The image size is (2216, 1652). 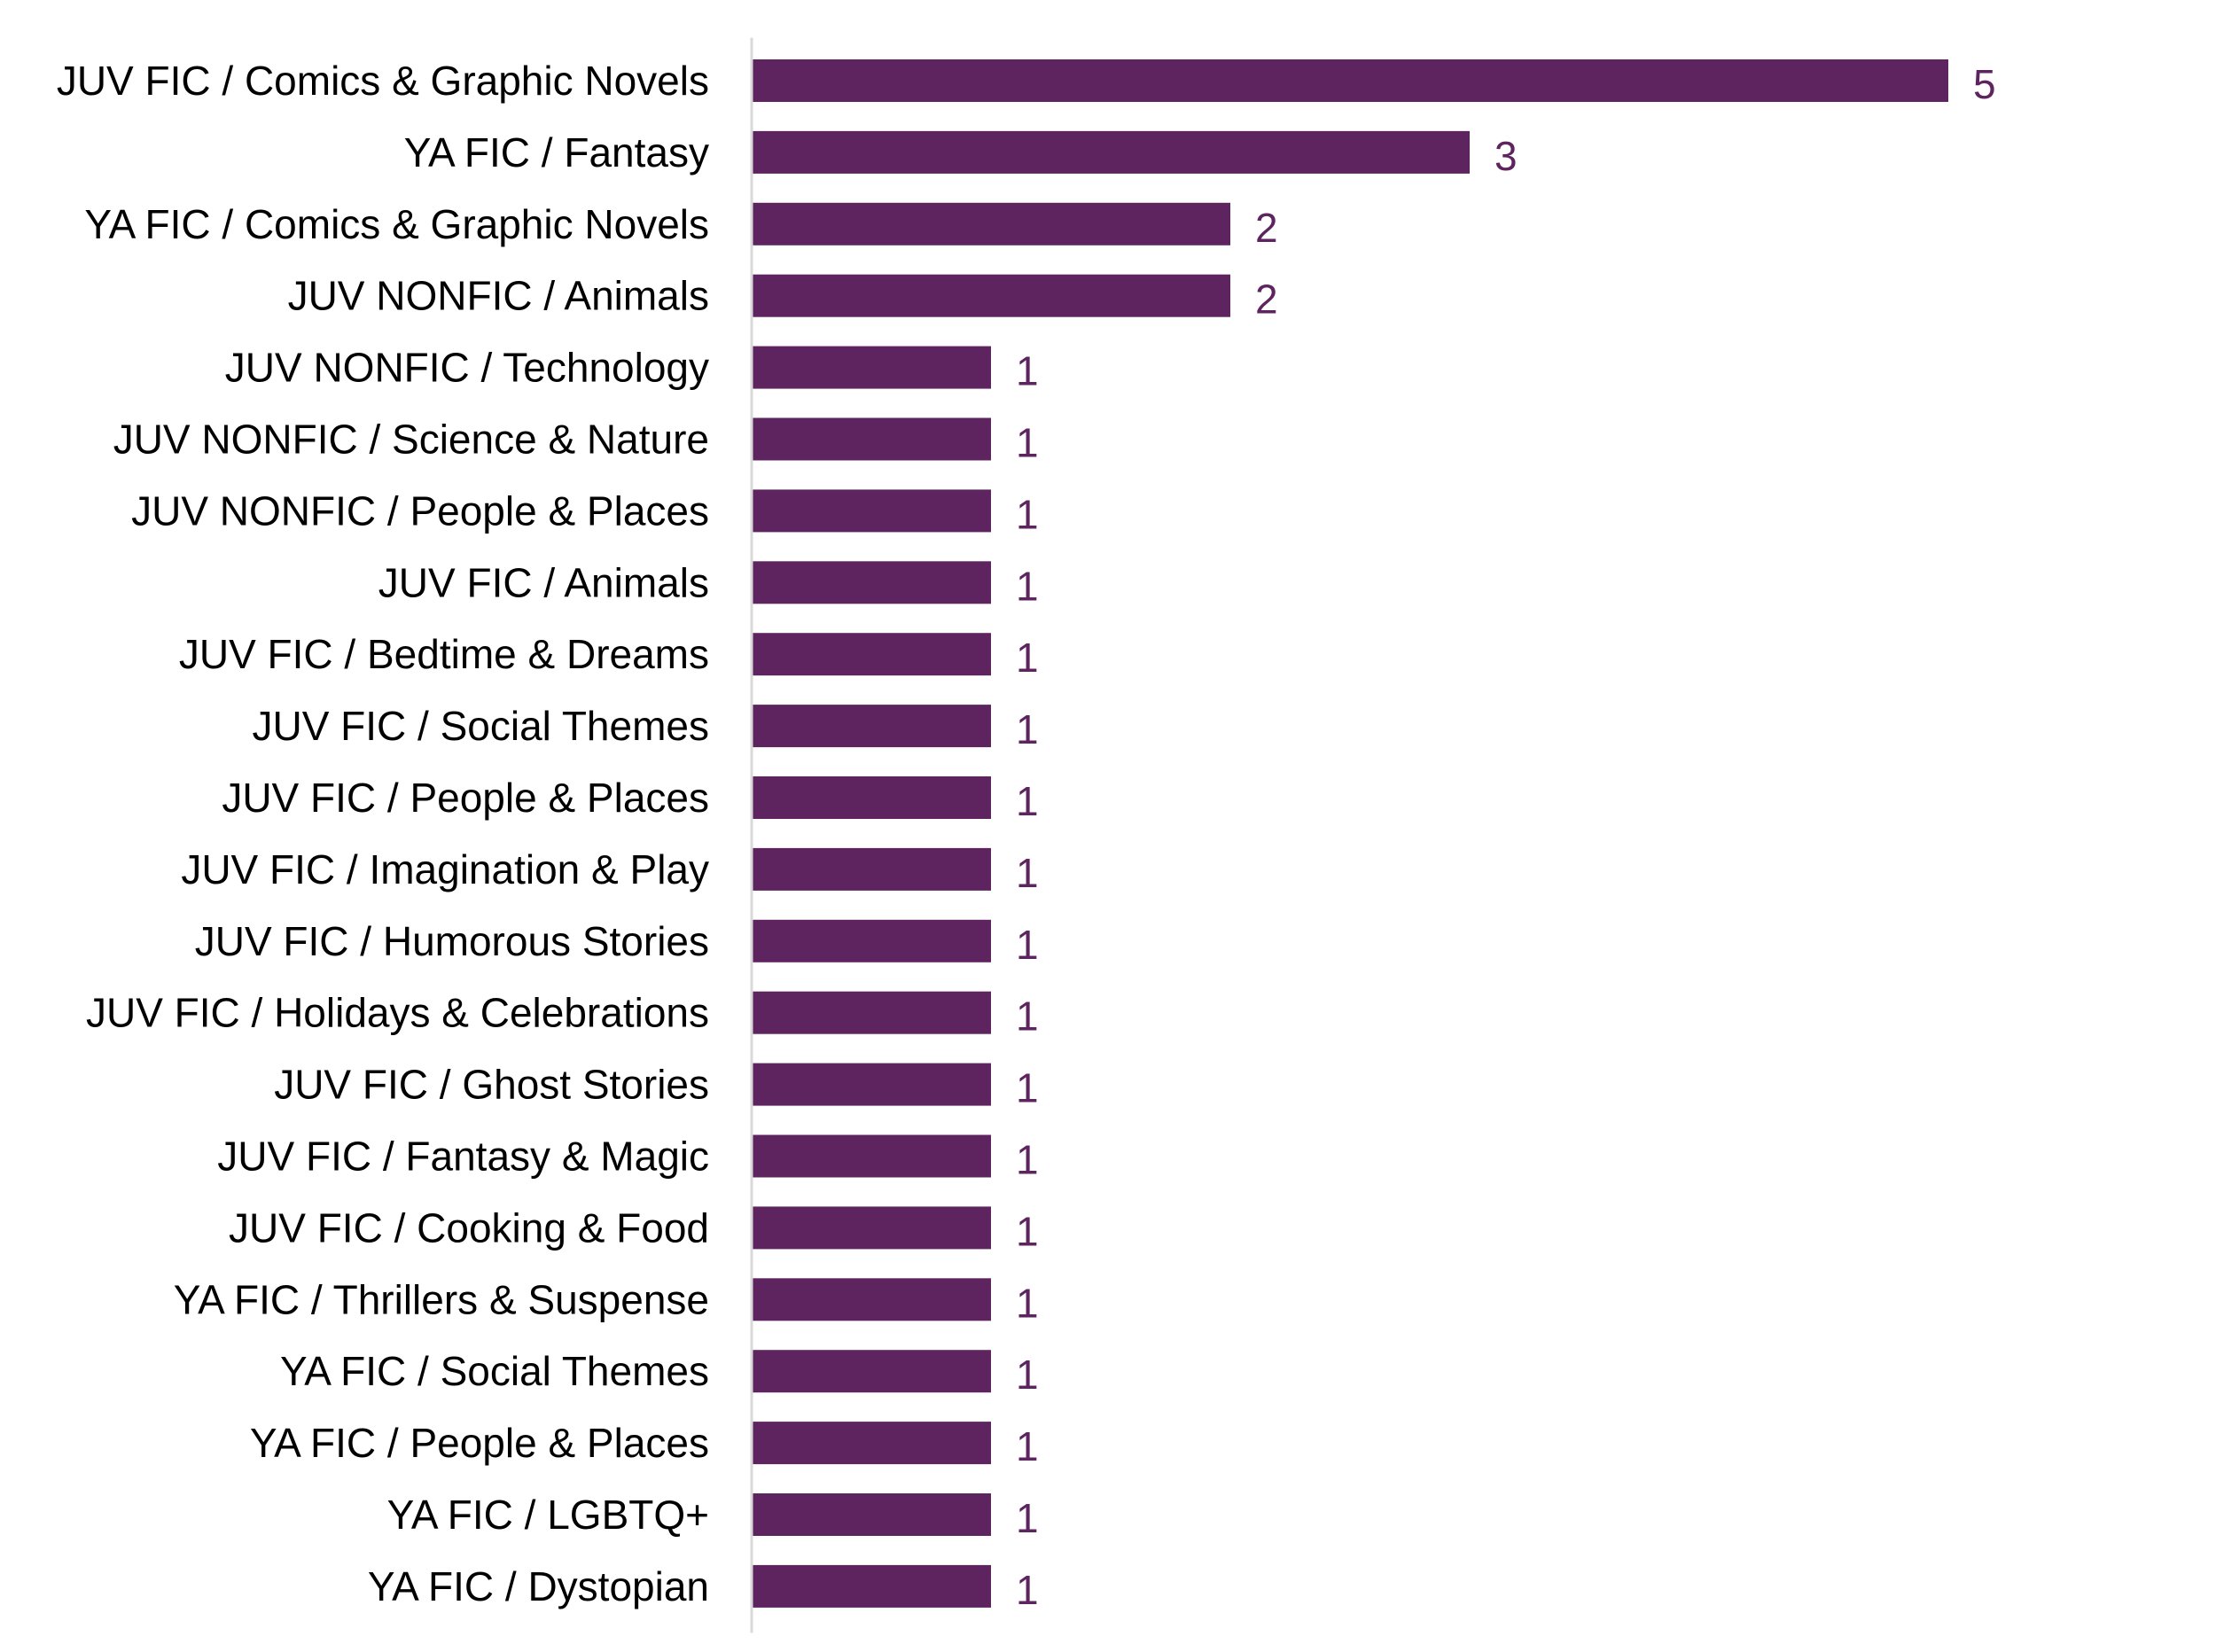 I want to click on category-label-9: JUV FIC / Social Themes, so click(x=480, y=726).